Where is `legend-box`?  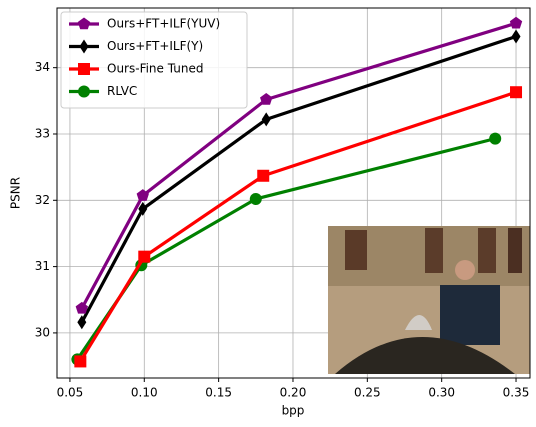 legend-box is located at coordinates (154, 60).